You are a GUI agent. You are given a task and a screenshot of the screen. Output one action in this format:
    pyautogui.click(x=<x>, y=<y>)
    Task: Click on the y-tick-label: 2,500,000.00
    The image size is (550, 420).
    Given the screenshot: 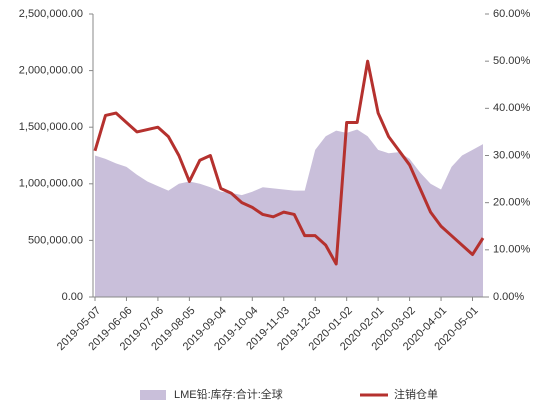 What is the action you would take?
    pyautogui.click(x=51, y=14)
    